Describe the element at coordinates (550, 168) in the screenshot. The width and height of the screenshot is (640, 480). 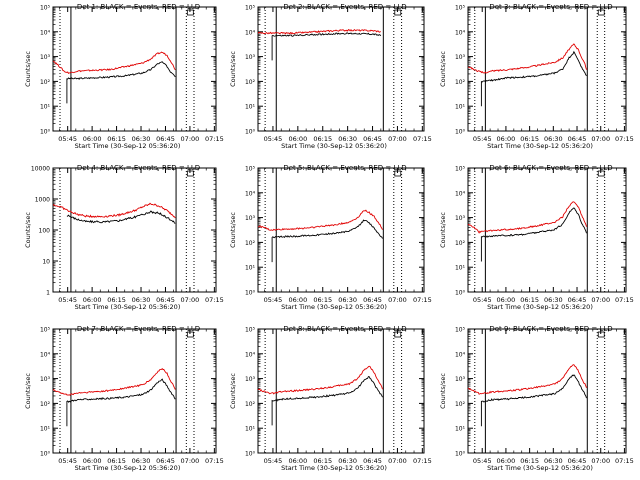
I see `panel-title: Det 6: BLACK = Events, RED = LLD` at that location.